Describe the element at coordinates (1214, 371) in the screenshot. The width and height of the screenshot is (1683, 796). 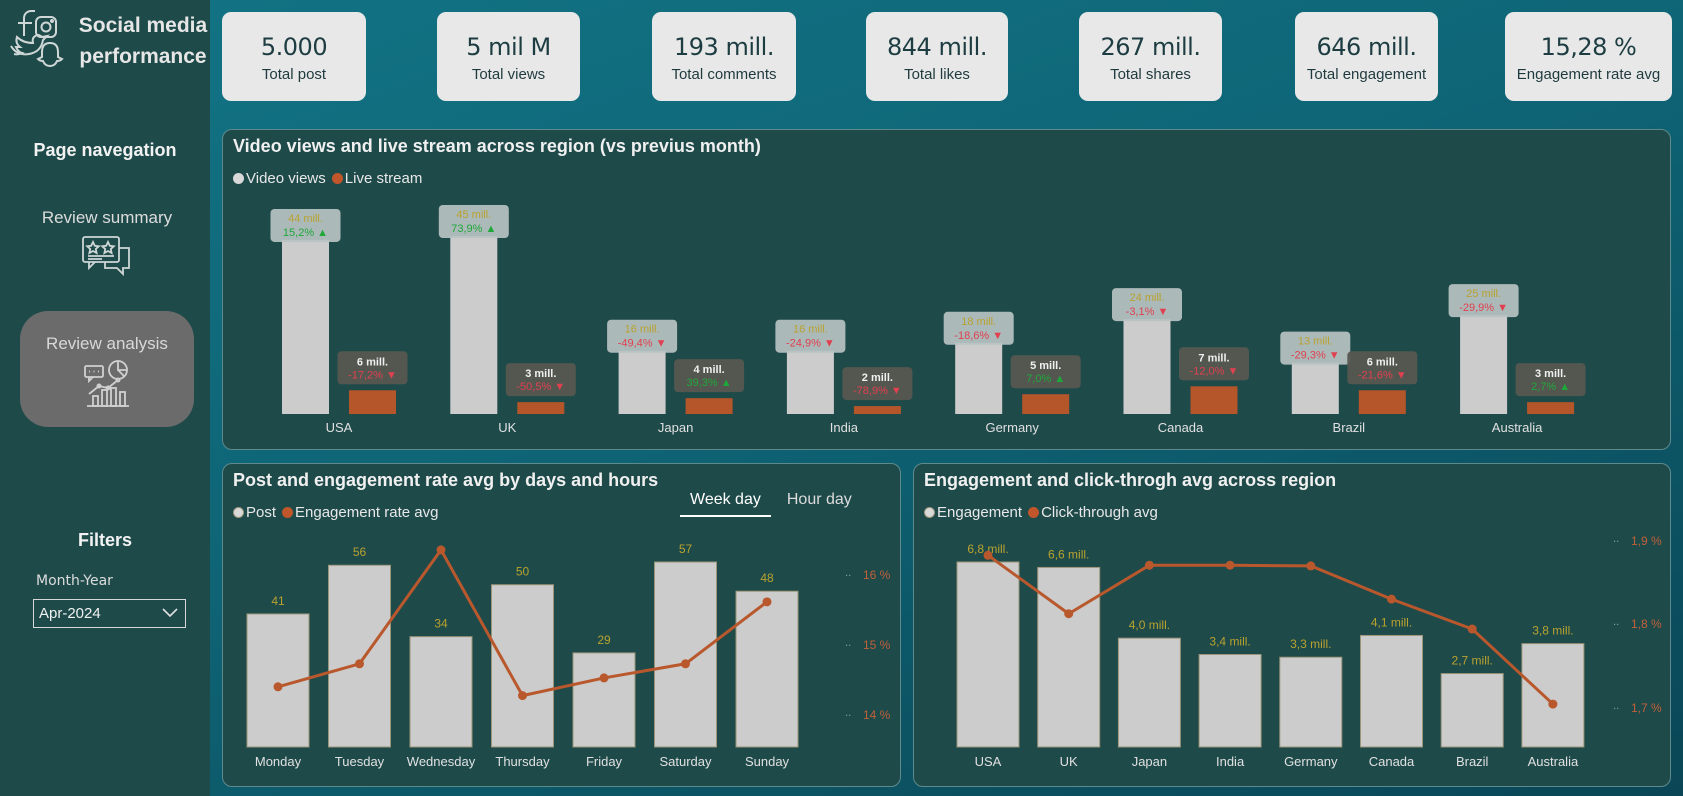
I see `data-label-change: -12,0% ▼` at that location.